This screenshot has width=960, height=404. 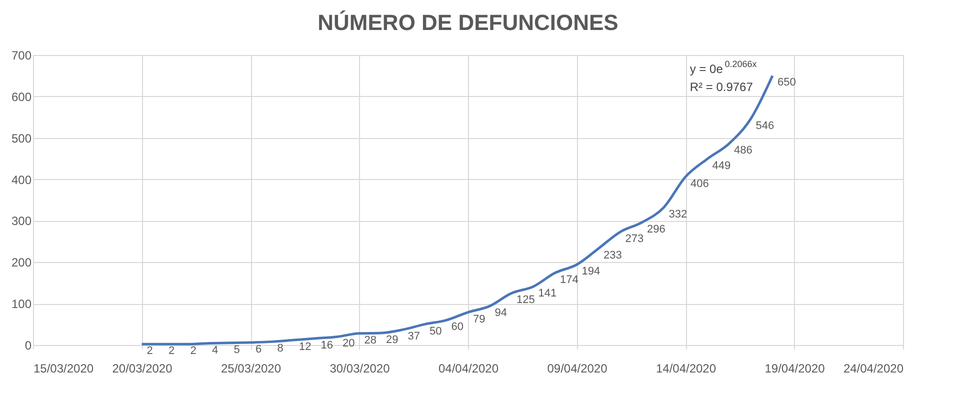 I want to click on x-tick-label: 25/03/2020, so click(x=251, y=369).